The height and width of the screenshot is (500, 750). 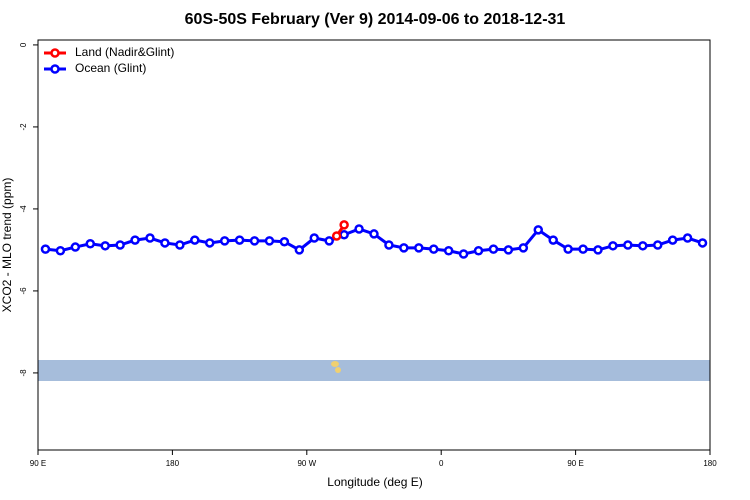 What do you see at coordinates (374, 370) in the screenshot?
I see `map-strip` at bounding box center [374, 370].